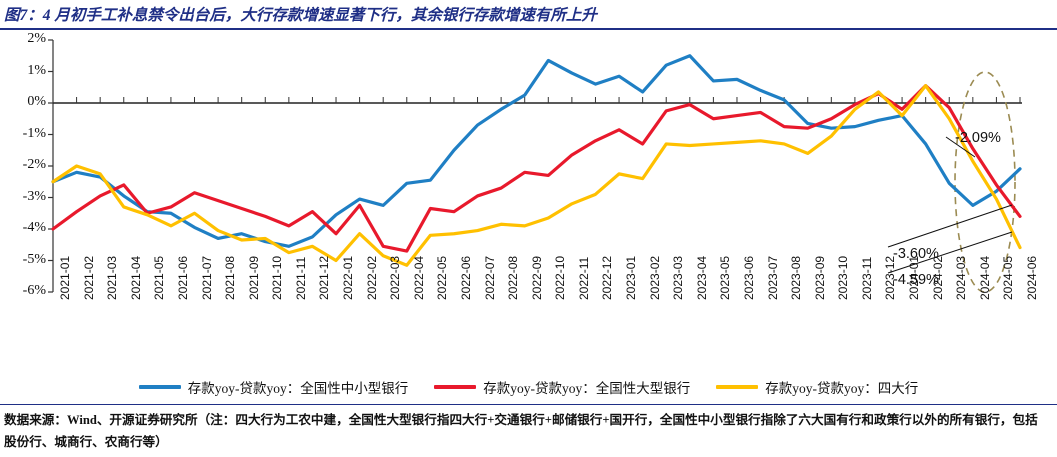 Image resolution: width=1057 pixels, height=457 pixels. What do you see at coordinates (587, 388) in the screenshot?
I see `legend-label: 存款yoy-贷款yoy：全国性大型银行` at bounding box center [587, 388].